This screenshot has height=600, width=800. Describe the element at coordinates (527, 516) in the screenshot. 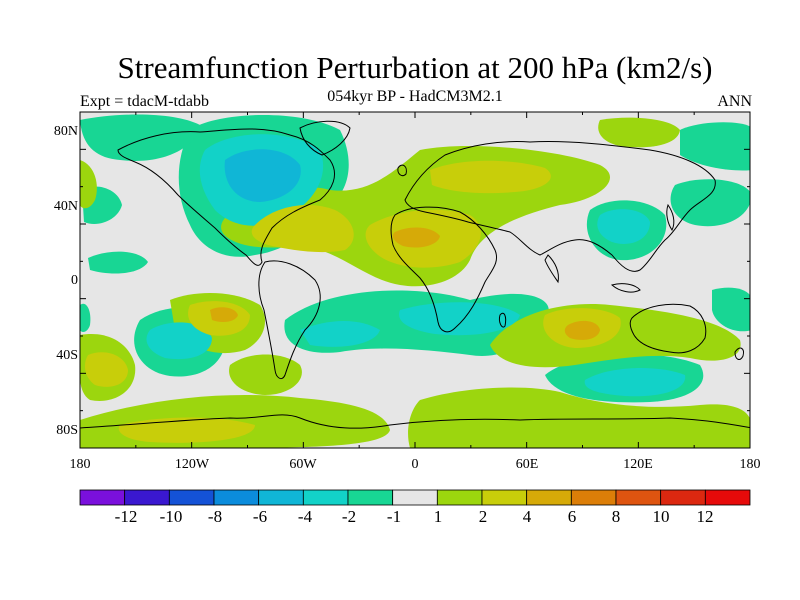

I see `colorbar-label: 4` at that location.